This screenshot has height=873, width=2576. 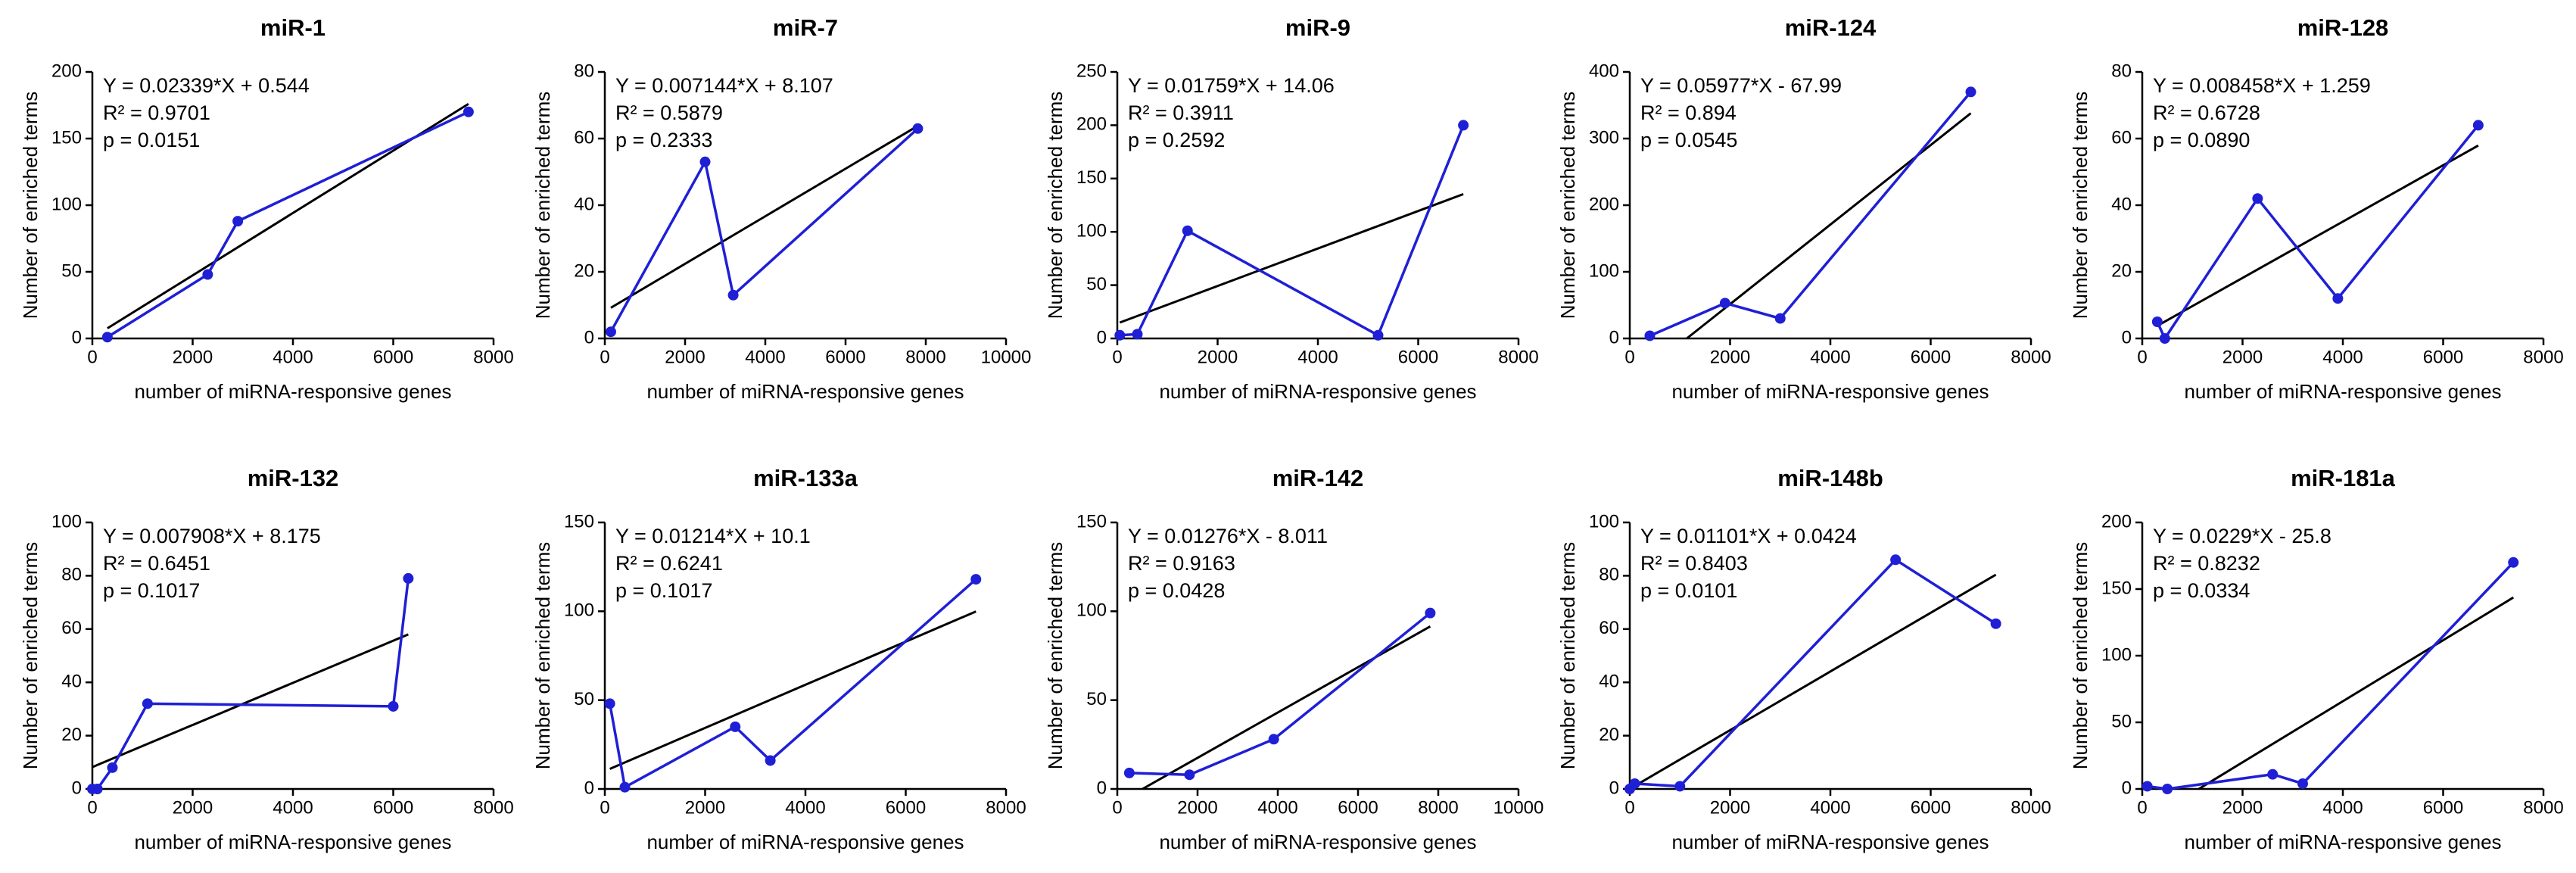 I want to click on annotation: p = 0.0334, so click(x=2201, y=590).